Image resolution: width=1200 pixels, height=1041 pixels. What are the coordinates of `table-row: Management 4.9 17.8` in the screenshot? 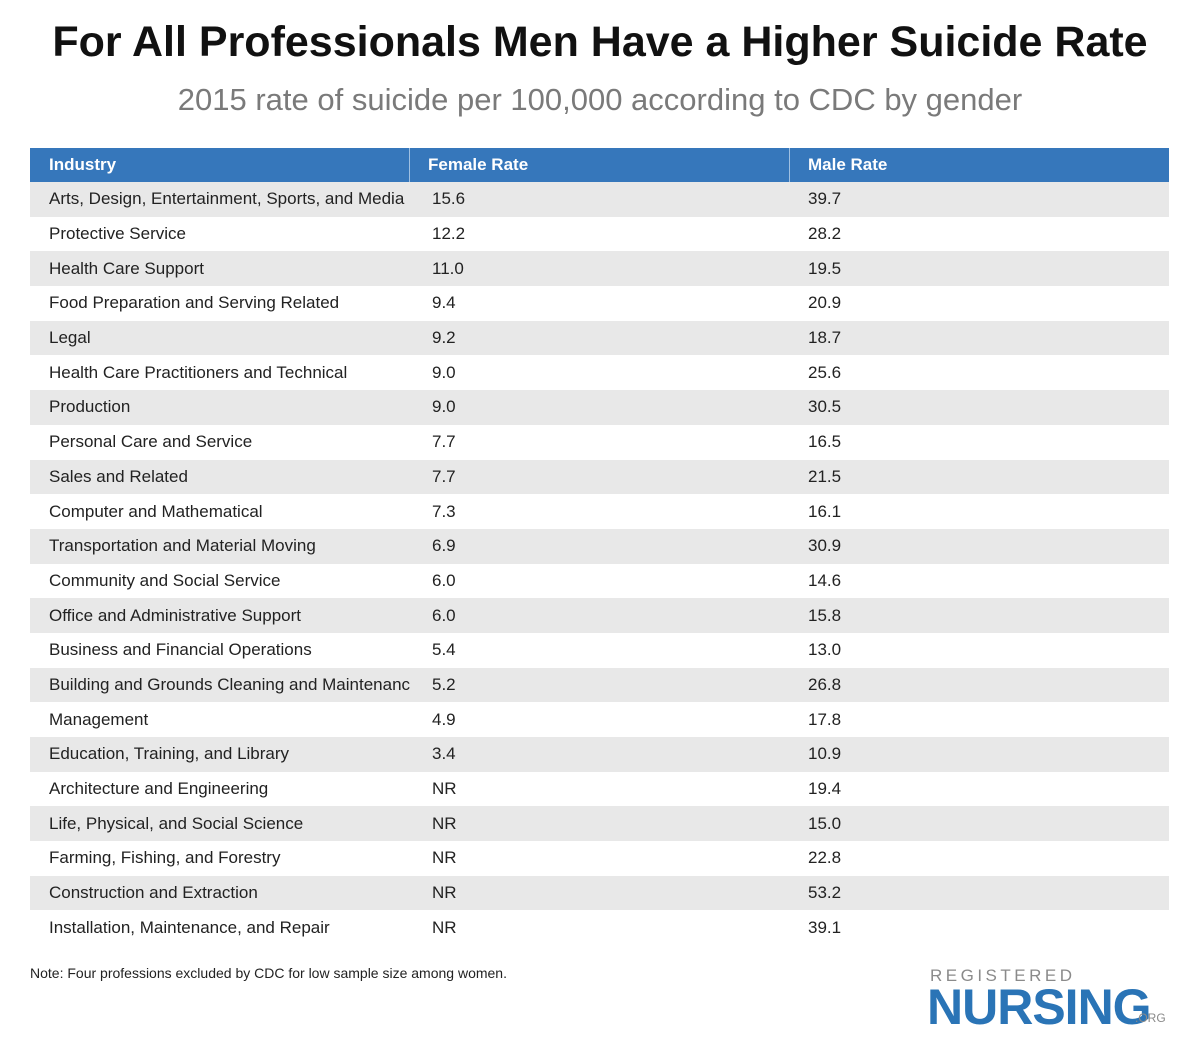 It's located at (599, 719).